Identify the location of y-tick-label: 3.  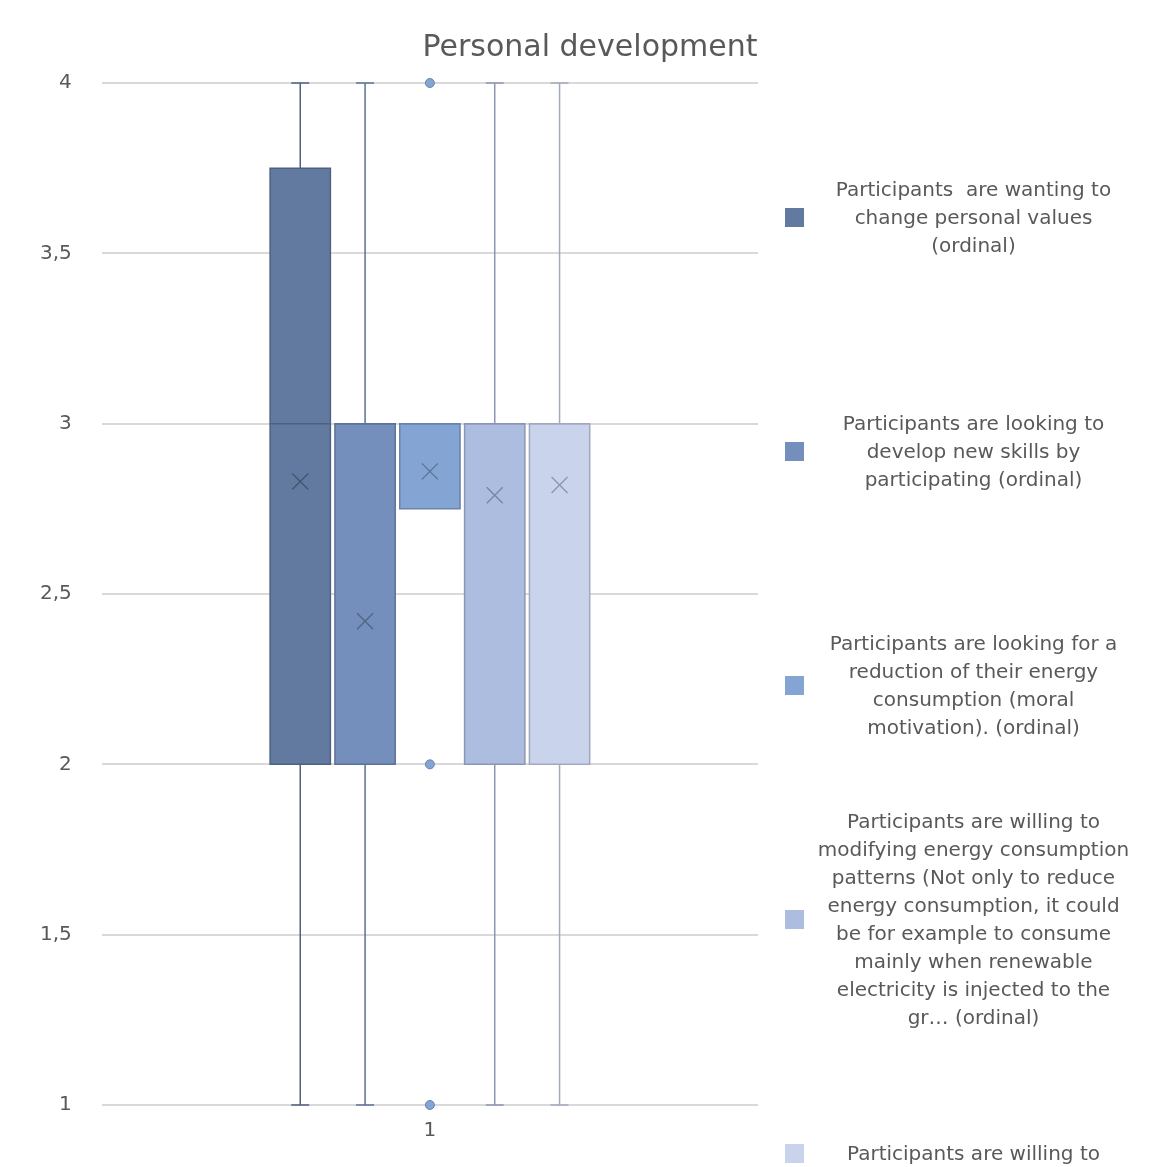
(65, 421).